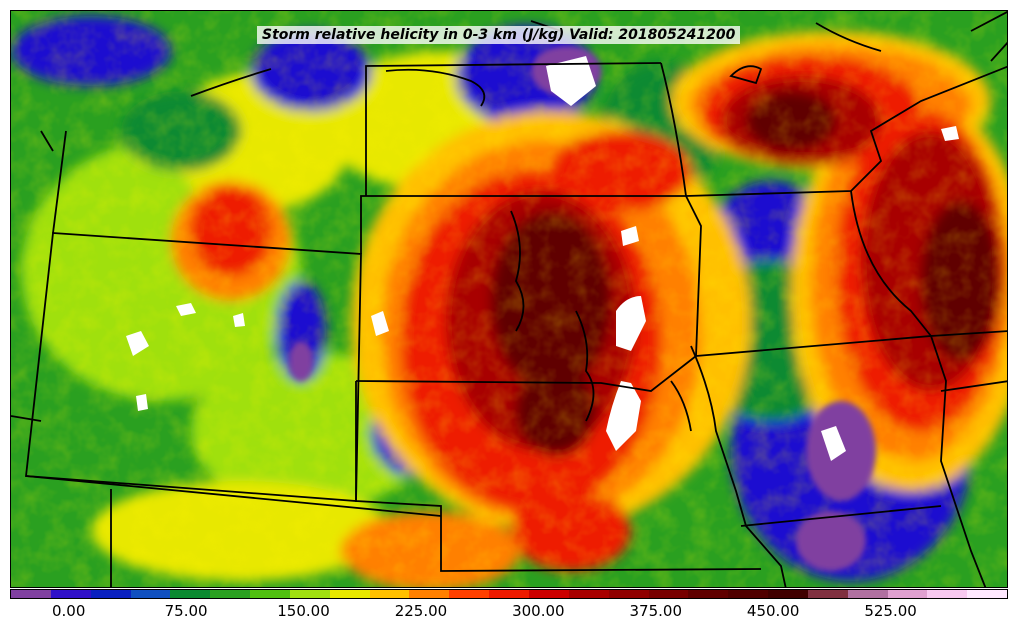 This screenshot has height=633, width=1018. Describe the element at coordinates (890, 611) in the screenshot. I see `colorbar-tick-label: 525.00` at that location.